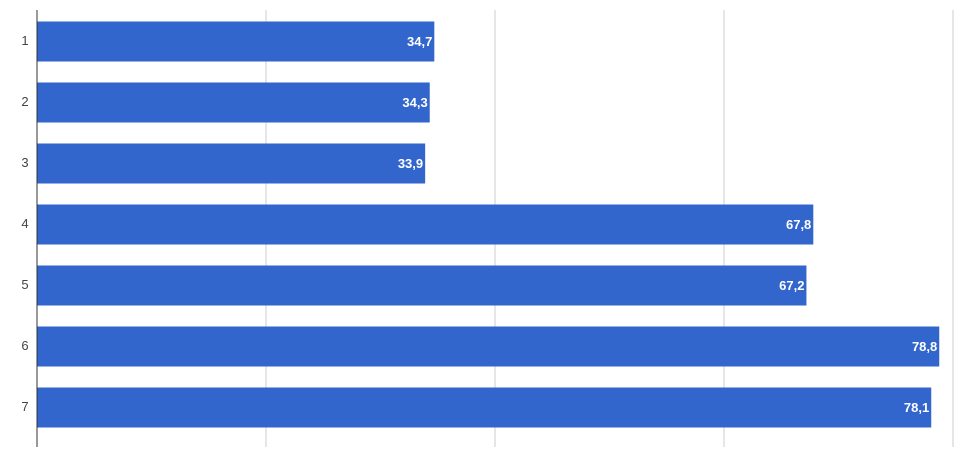 This screenshot has height=450, width=980. Describe the element at coordinates (791, 285) in the screenshot. I see `value-label: 67,2` at that location.